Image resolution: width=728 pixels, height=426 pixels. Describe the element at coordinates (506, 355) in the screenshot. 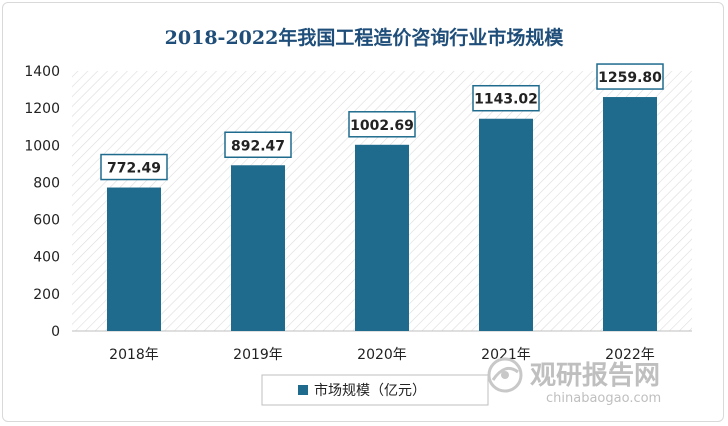

I see `x-tick-label: 2021年` at that location.